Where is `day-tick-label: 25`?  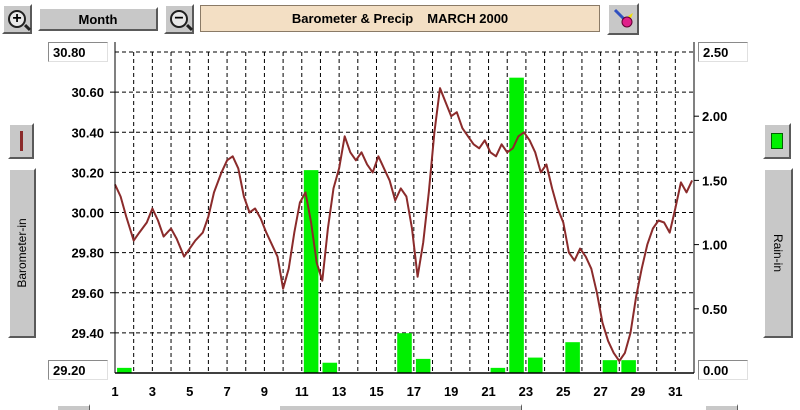 day-tick-label: 25 is located at coordinates (563, 391).